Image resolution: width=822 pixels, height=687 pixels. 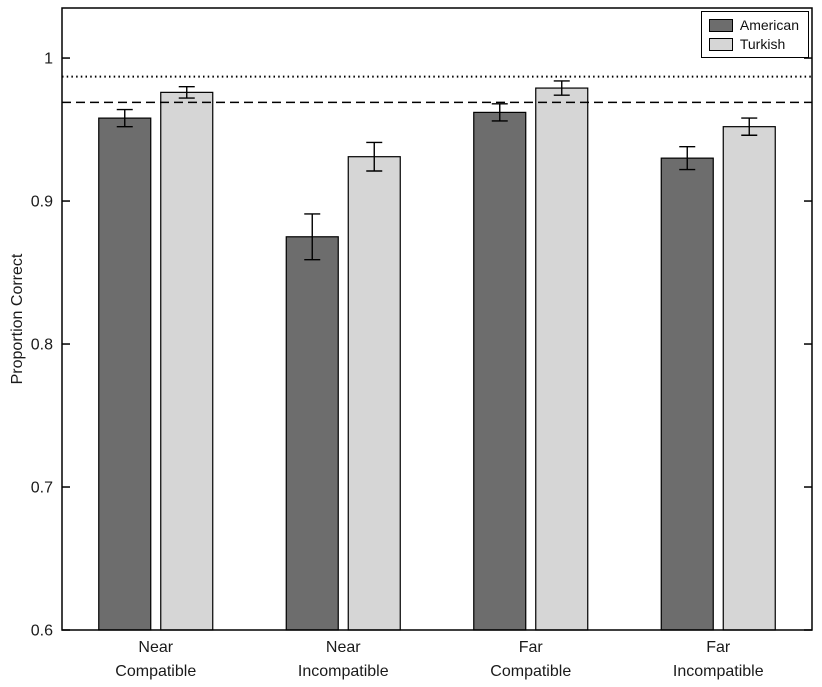 I want to click on y-tick-label: 0.9, so click(x=42, y=202).